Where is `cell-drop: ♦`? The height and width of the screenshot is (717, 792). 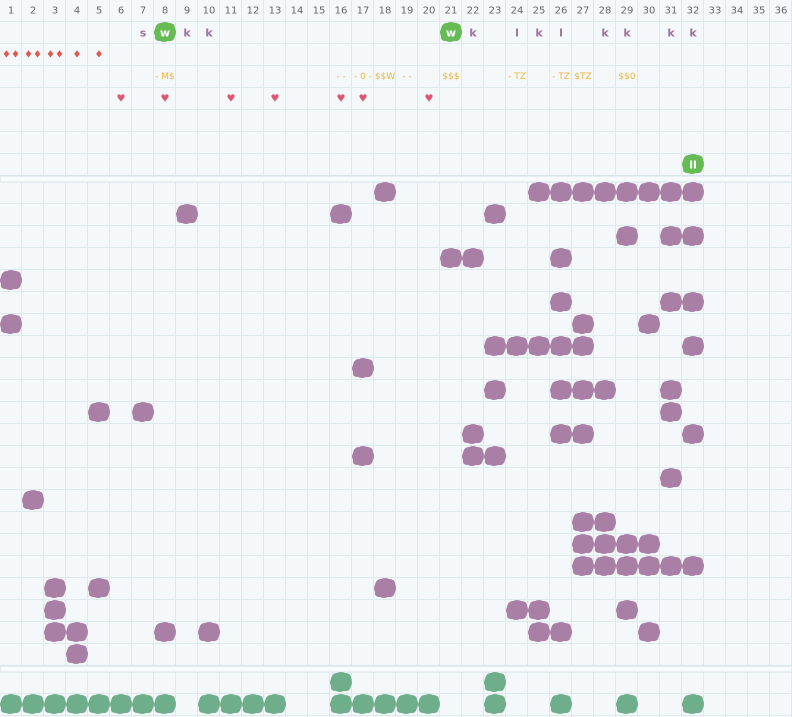
cell-drop: ♦ is located at coordinates (99, 55).